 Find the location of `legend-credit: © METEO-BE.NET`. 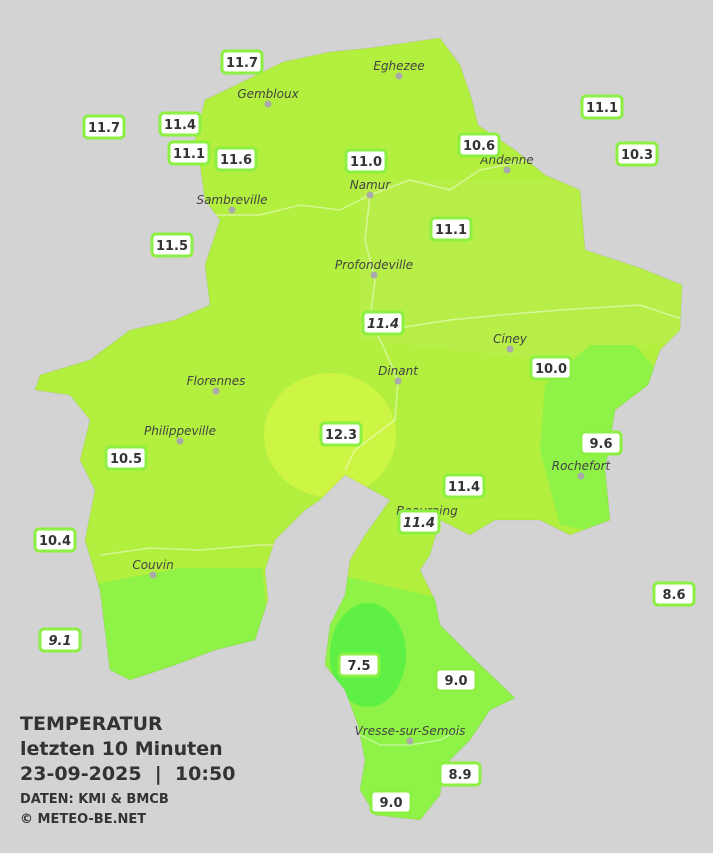

legend-credit: © METEO-BE.NET is located at coordinates (83, 819).